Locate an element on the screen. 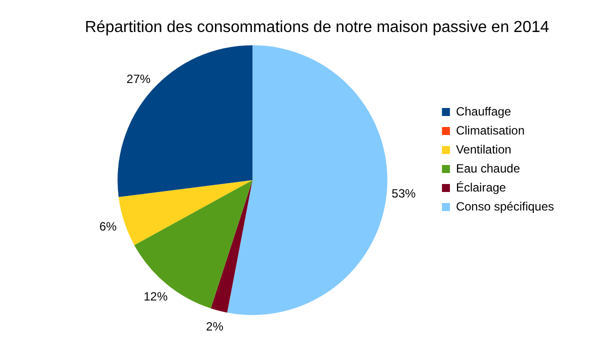 Image resolution: width=604 pixels, height=339 pixels. chart-title: Répartition des consommations de notre maison passive en 2014 is located at coordinates (317, 27).